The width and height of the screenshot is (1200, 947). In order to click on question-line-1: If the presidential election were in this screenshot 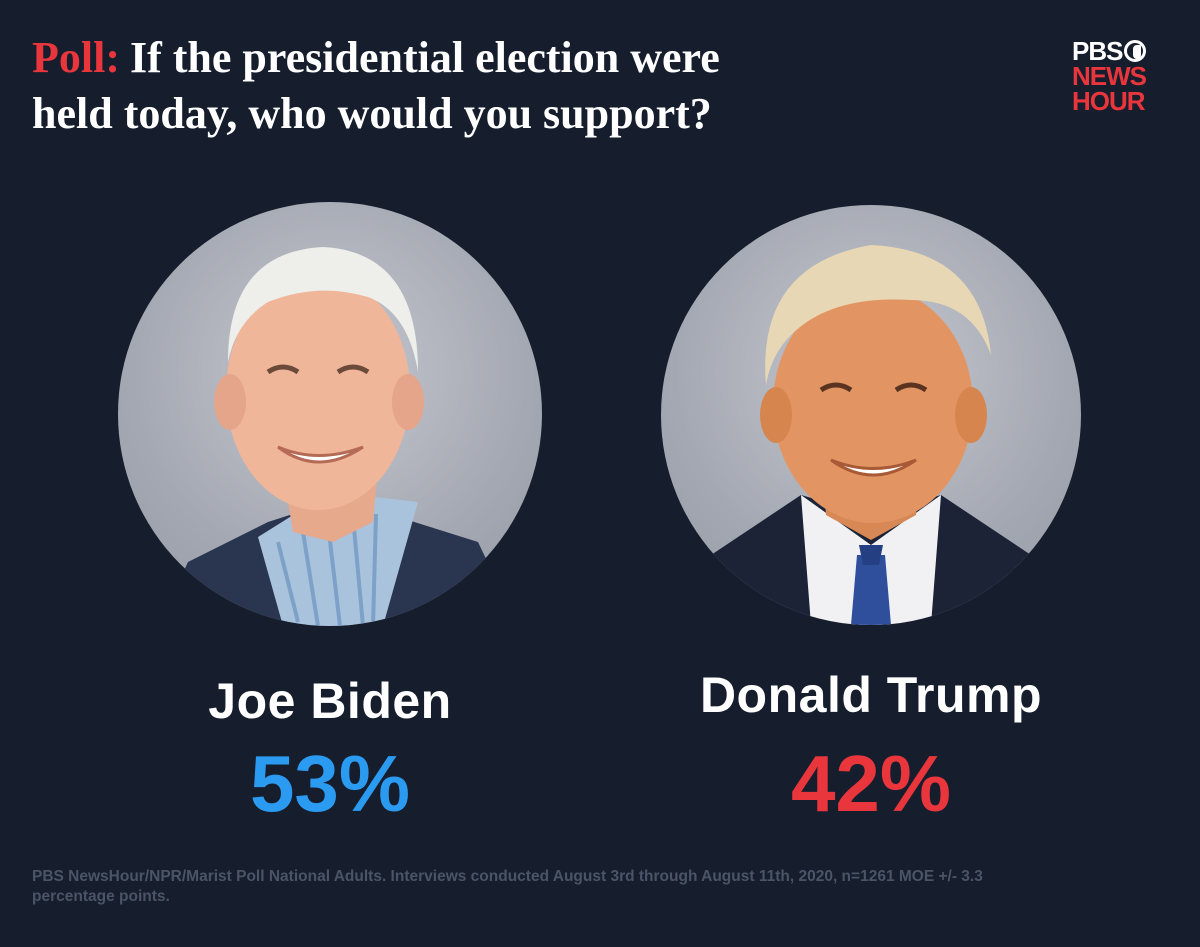, I will do `click(424, 57)`.